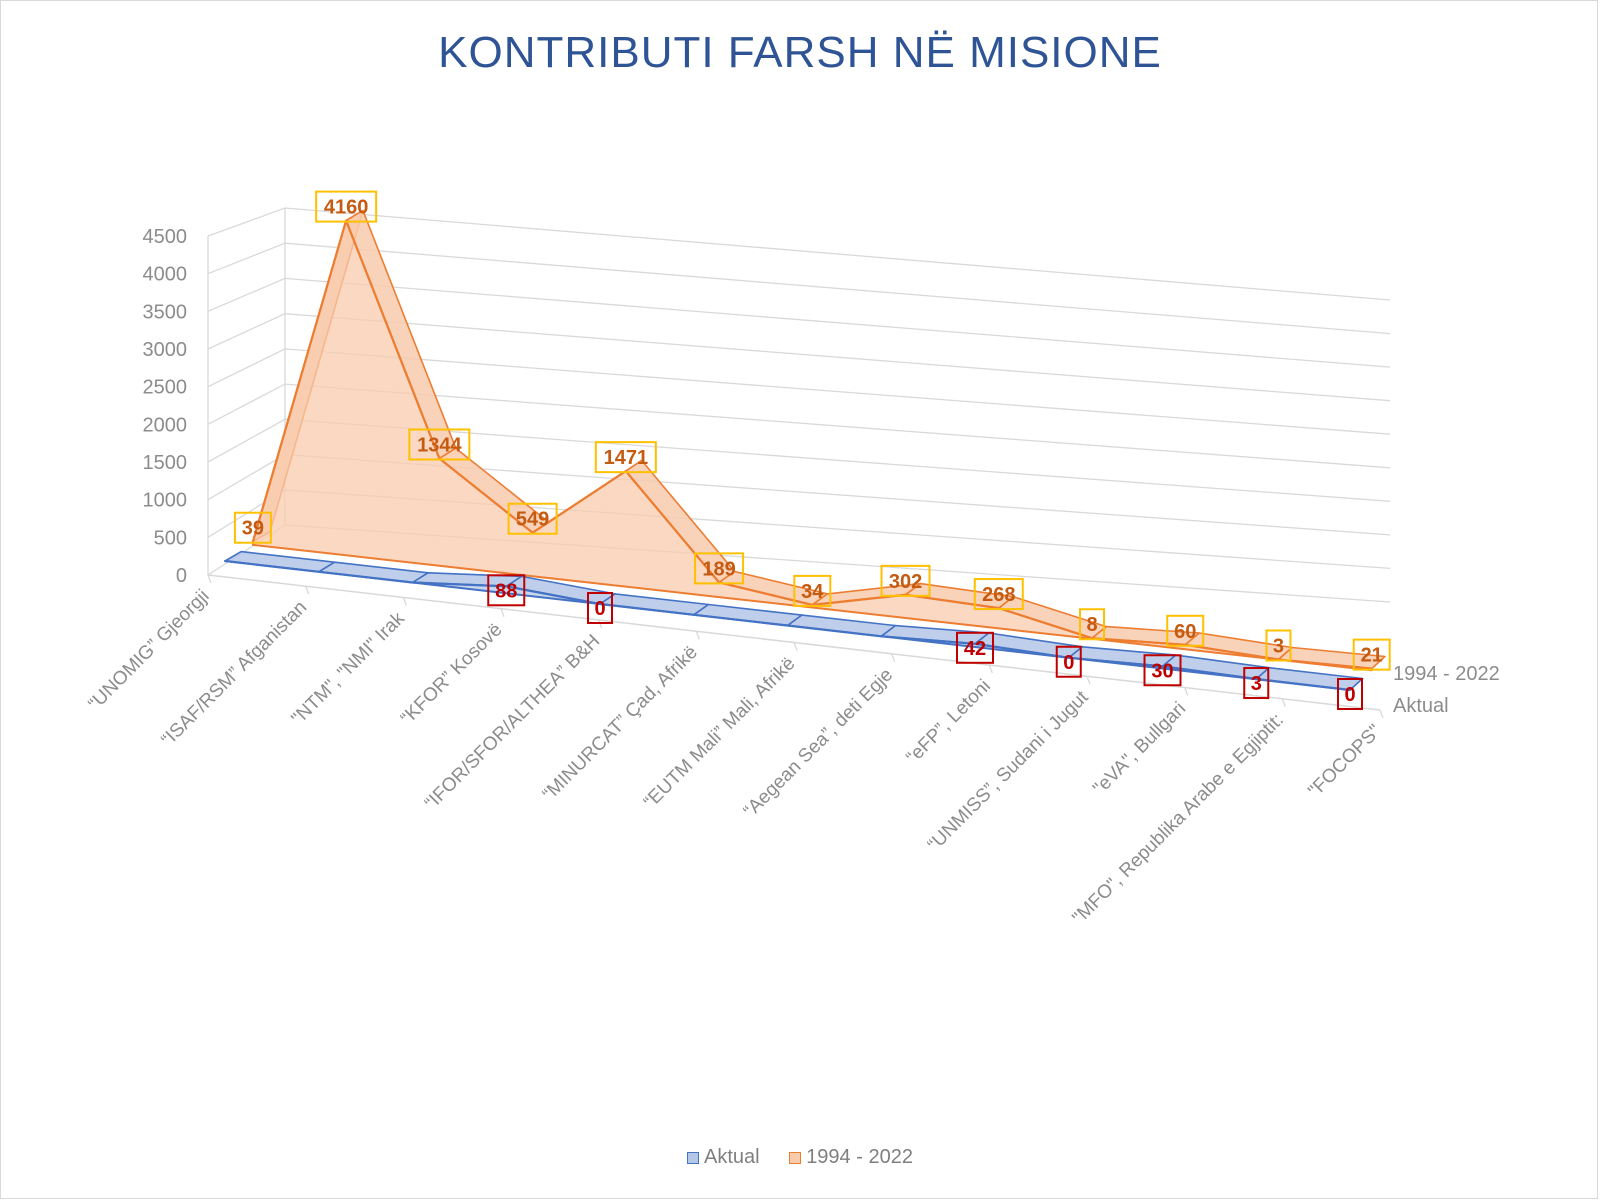 The width and height of the screenshot is (1600, 1201). I want to click on data-label-aktual-label: 88, so click(506, 591).